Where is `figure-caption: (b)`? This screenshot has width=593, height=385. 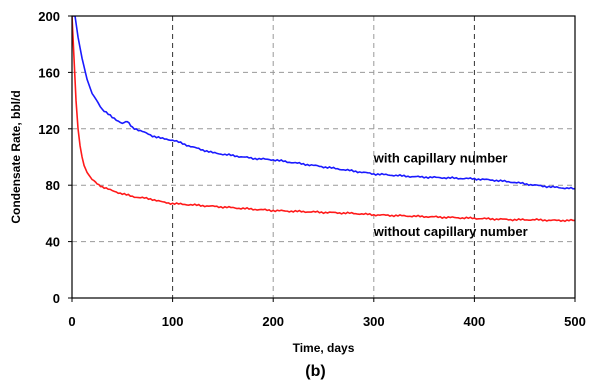 figure-caption: (b) is located at coordinates (315, 371).